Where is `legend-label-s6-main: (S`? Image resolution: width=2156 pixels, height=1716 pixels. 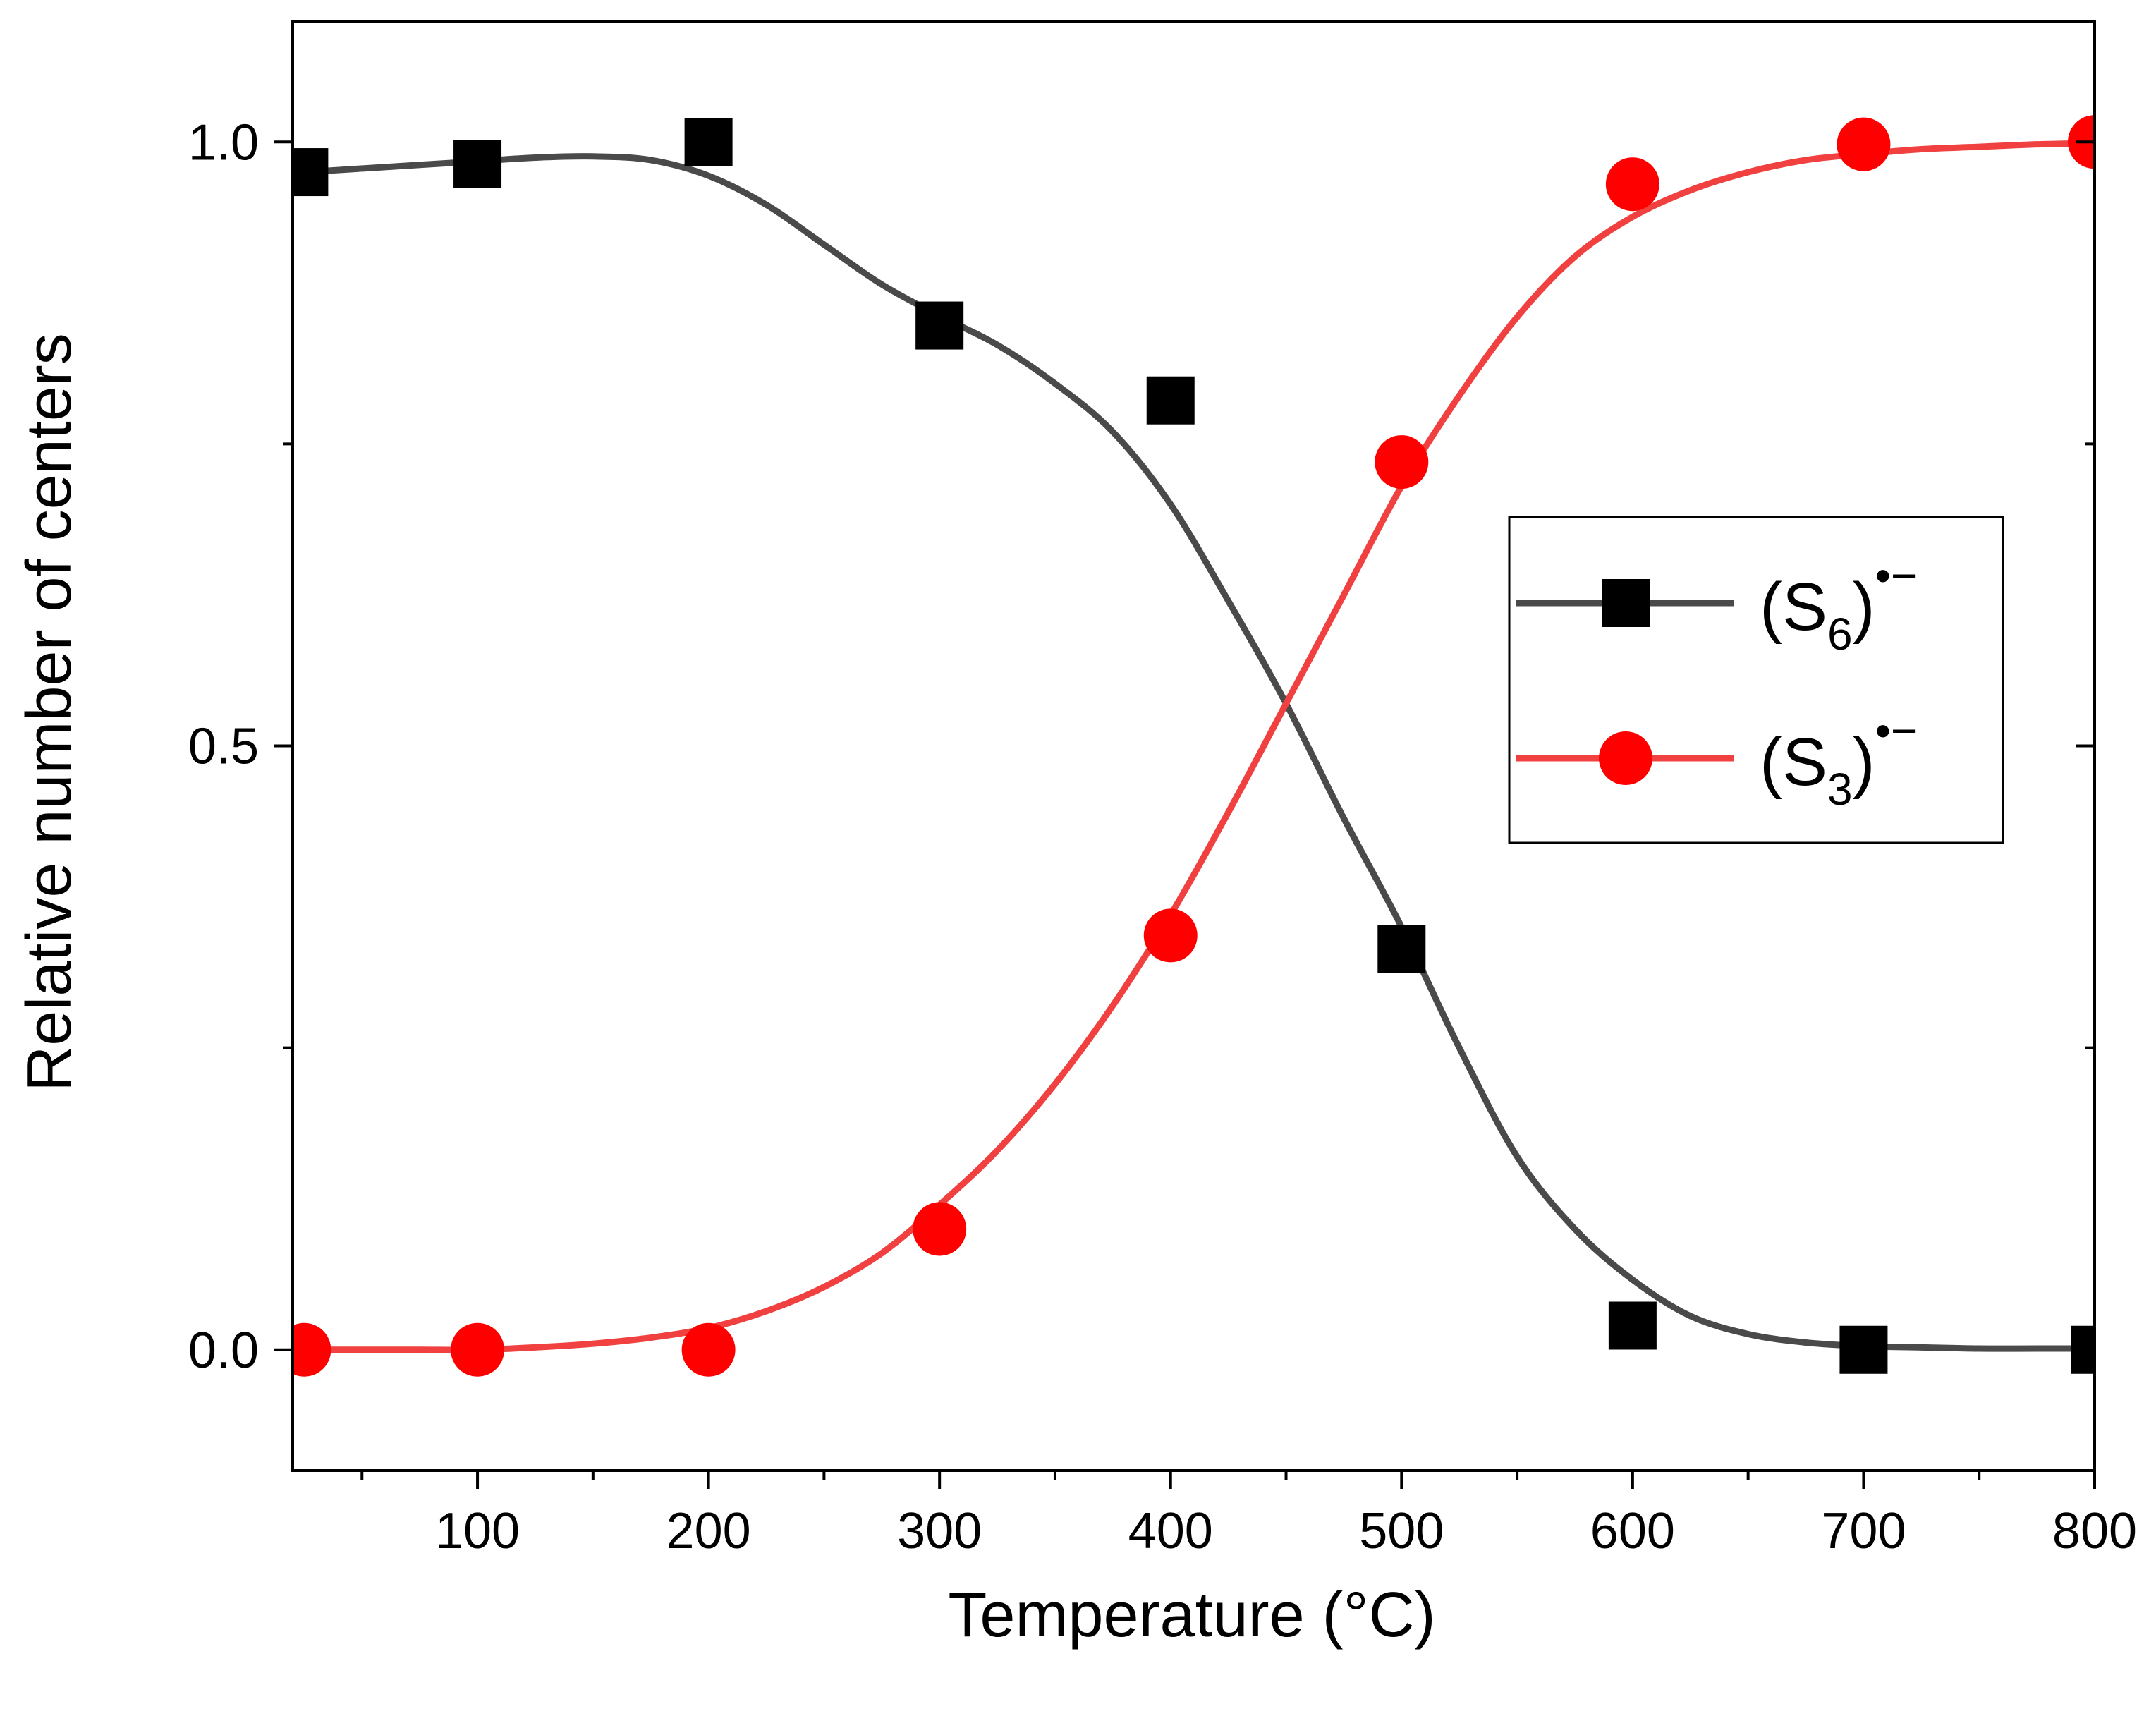
legend-label-s6-main: (S is located at coordinates (1793, 607).